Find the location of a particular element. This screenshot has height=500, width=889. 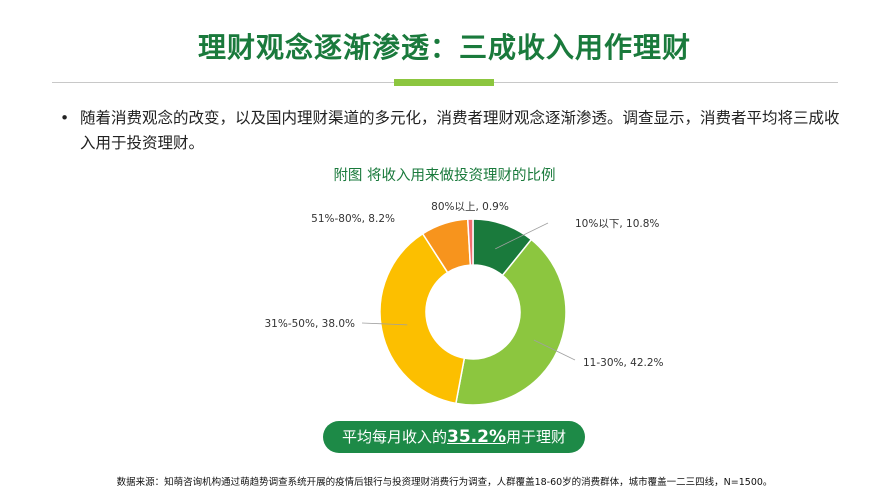

summary-prefix: 平均每月收入的 is located at coordinates (394, 437).